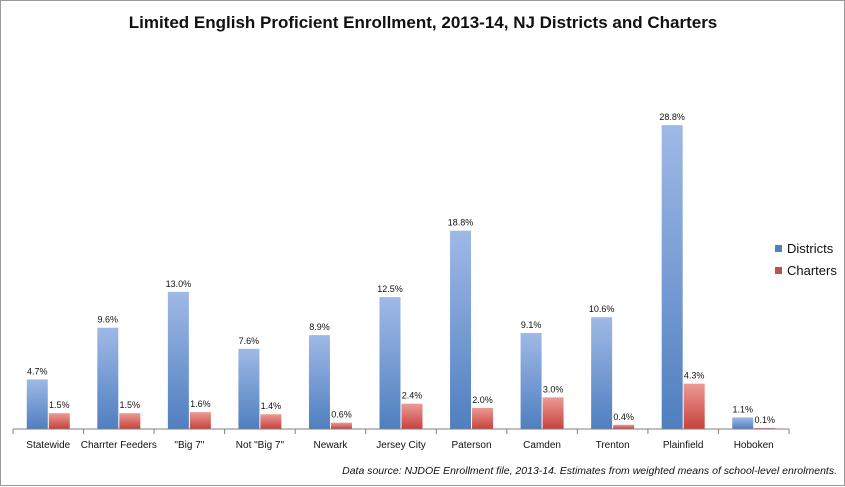 Image resolution: width=845 pixels, height=487 pixels. Describe the element at coordinates (249, 341) in the screenshot. I see `data-label-districts: 7.6%` at that location.